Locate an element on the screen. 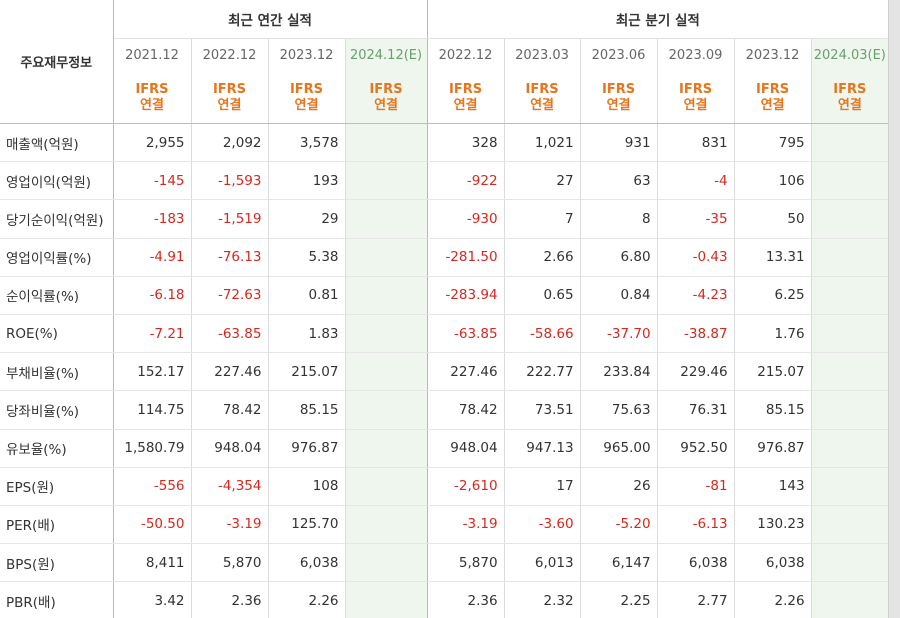  value-cell: -0.43 is located at coordinates (695, 257).